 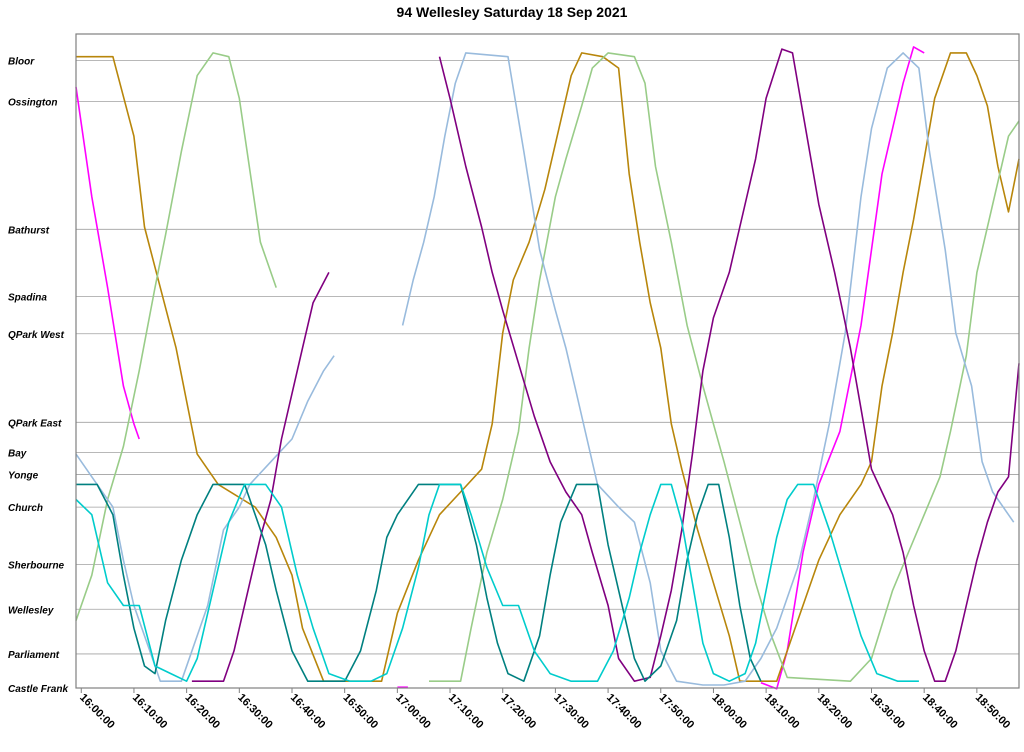 What do you see at coordinates (34, 655) in the screenshot?
I see `stop-label: Parliament` at bounding box center [34, 655].